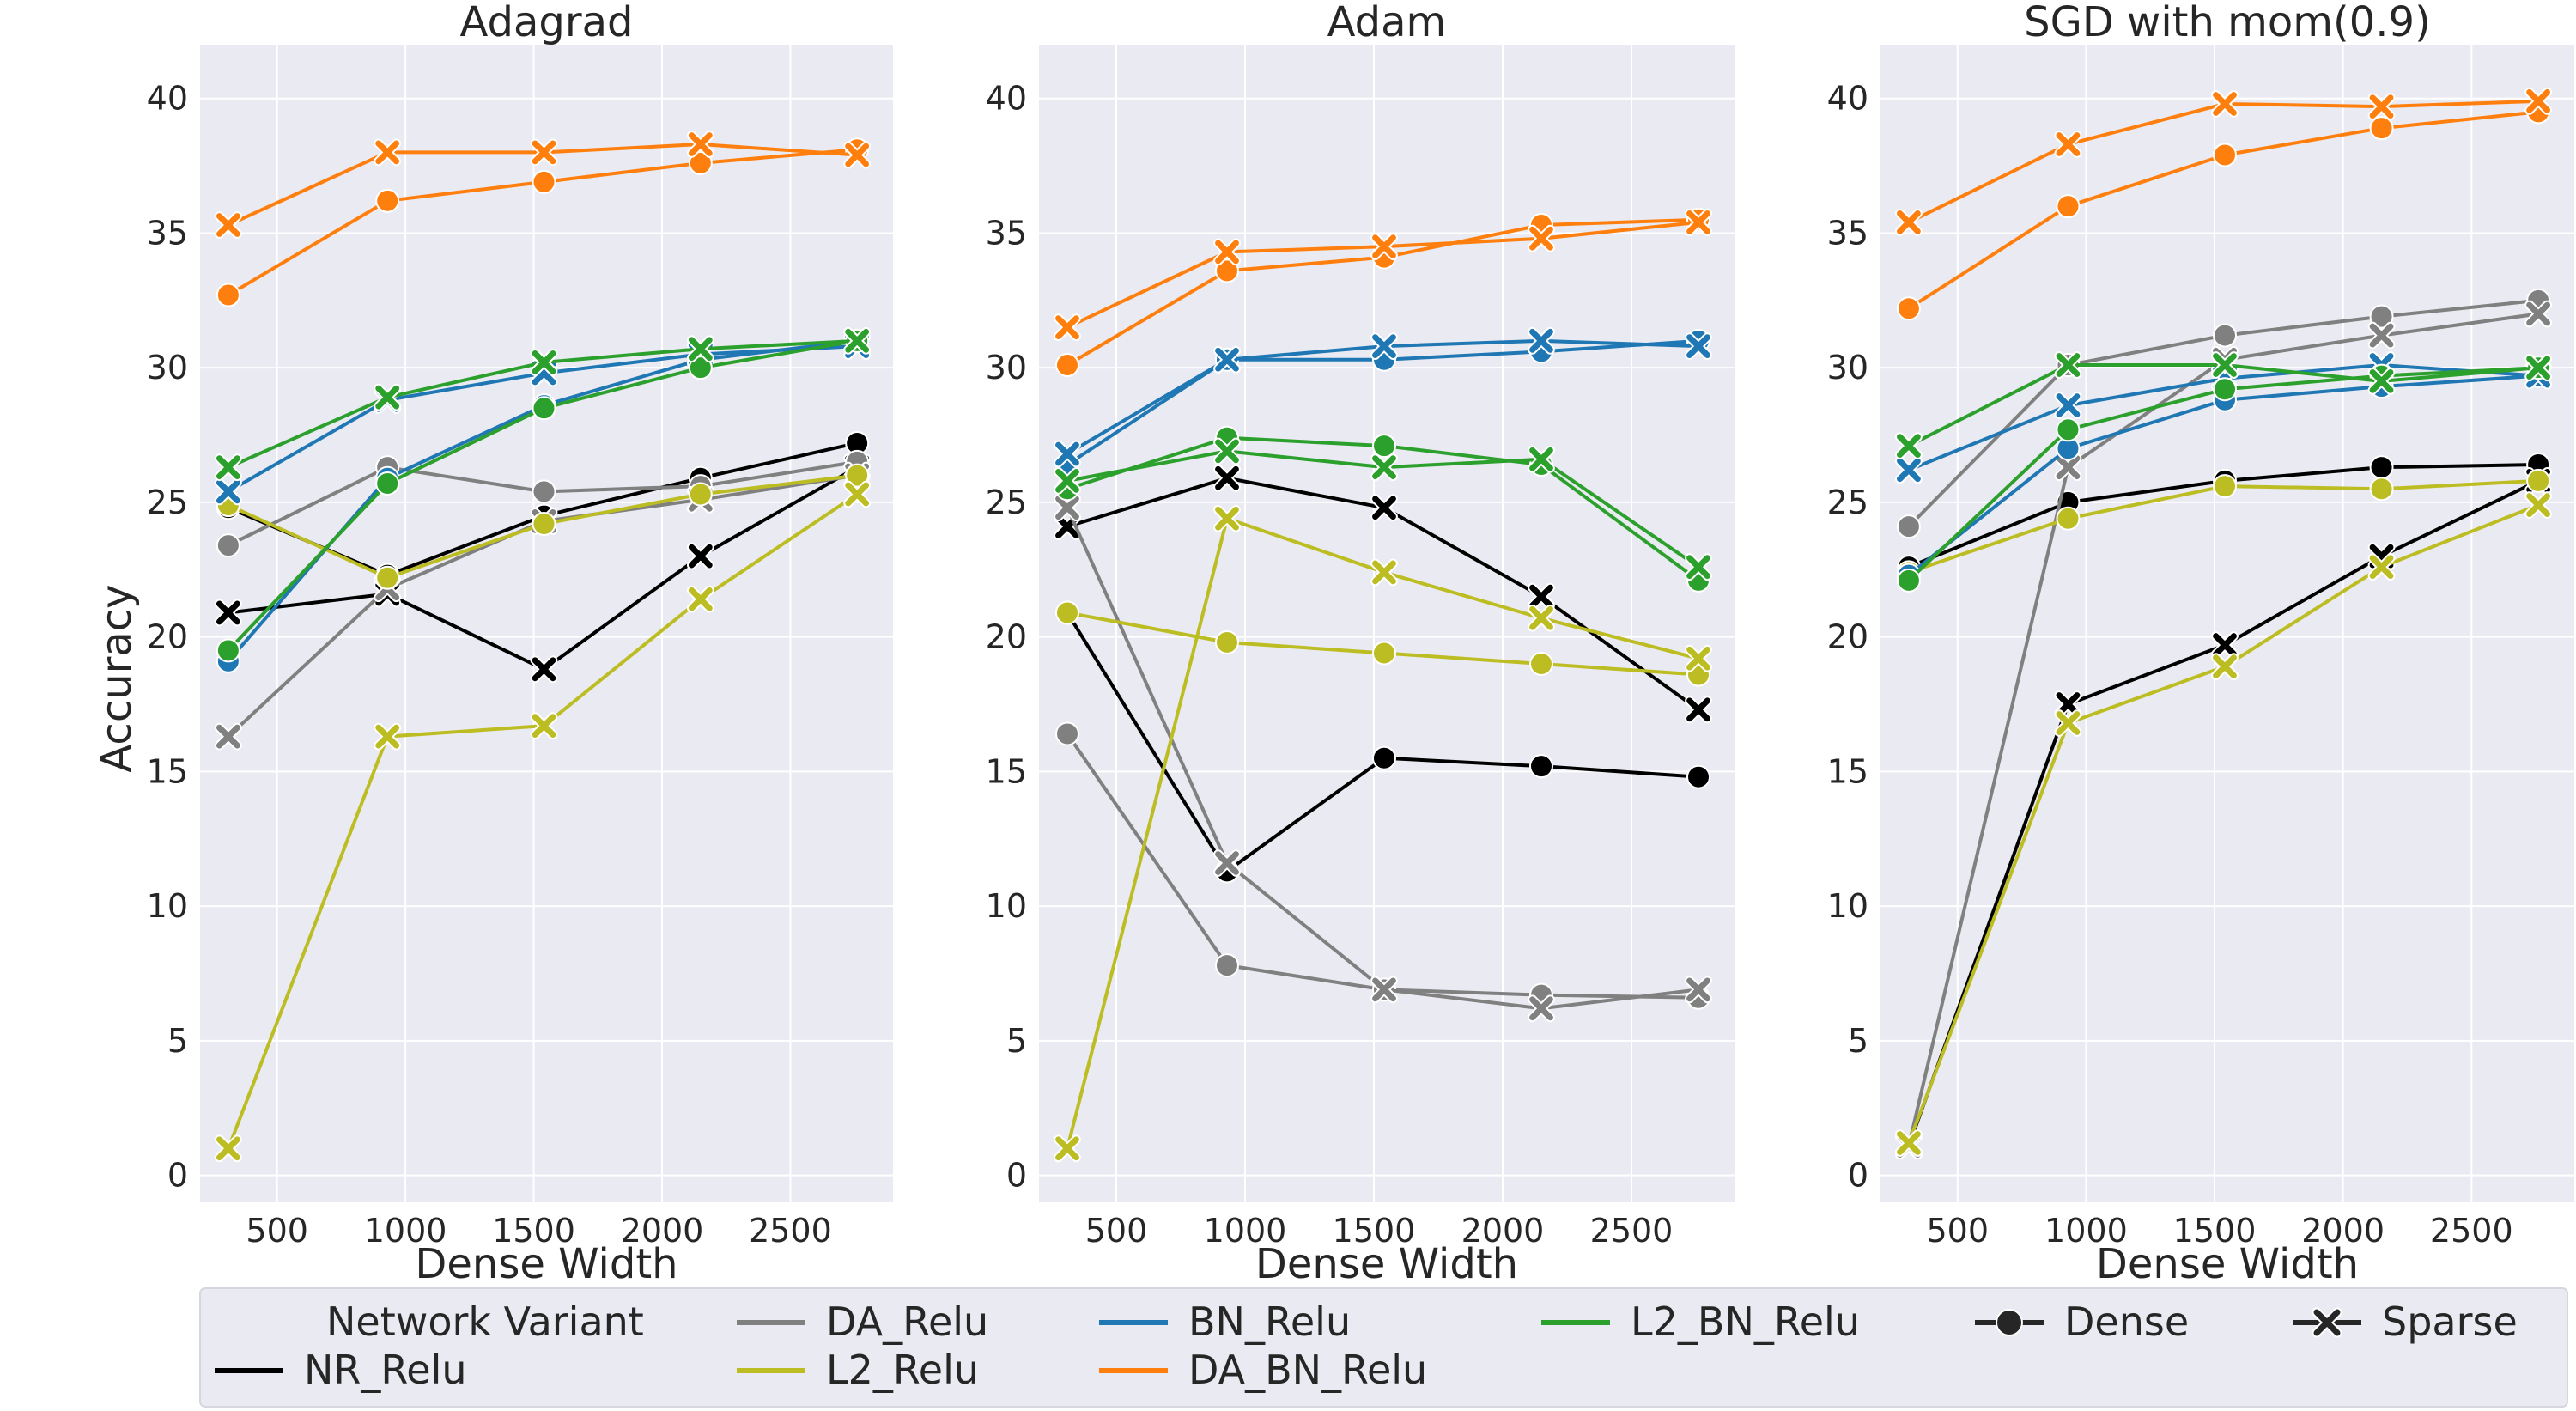  I want to click on legend-marker-dense, so click(2010, 1322).